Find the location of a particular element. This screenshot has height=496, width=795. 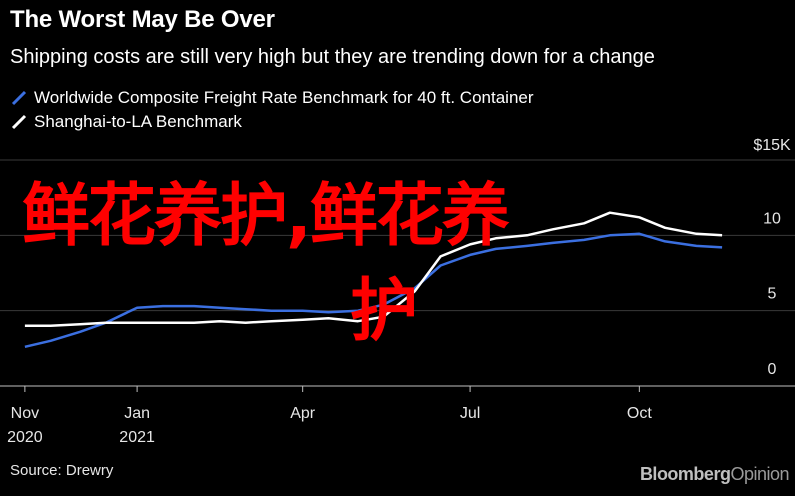

chart-title: The Worst May Be Over is located at coordinates (142, 19).